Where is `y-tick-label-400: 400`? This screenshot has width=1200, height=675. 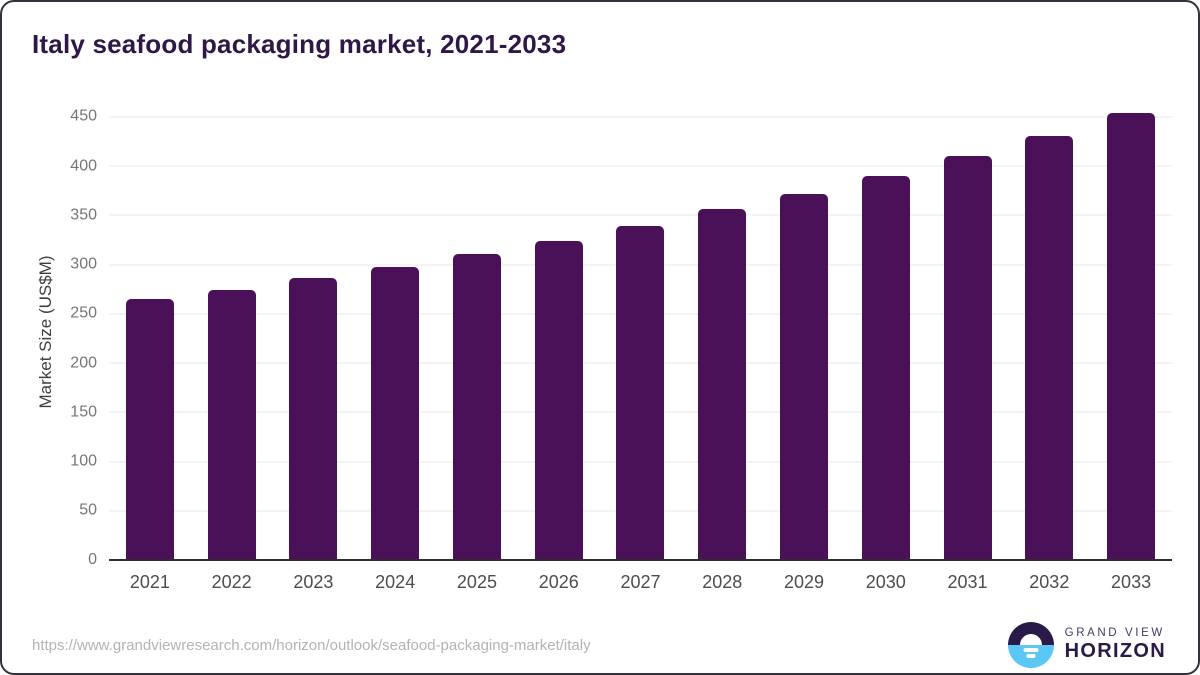 y-tick-label-400: 400 is located at coordinates (83, 166).